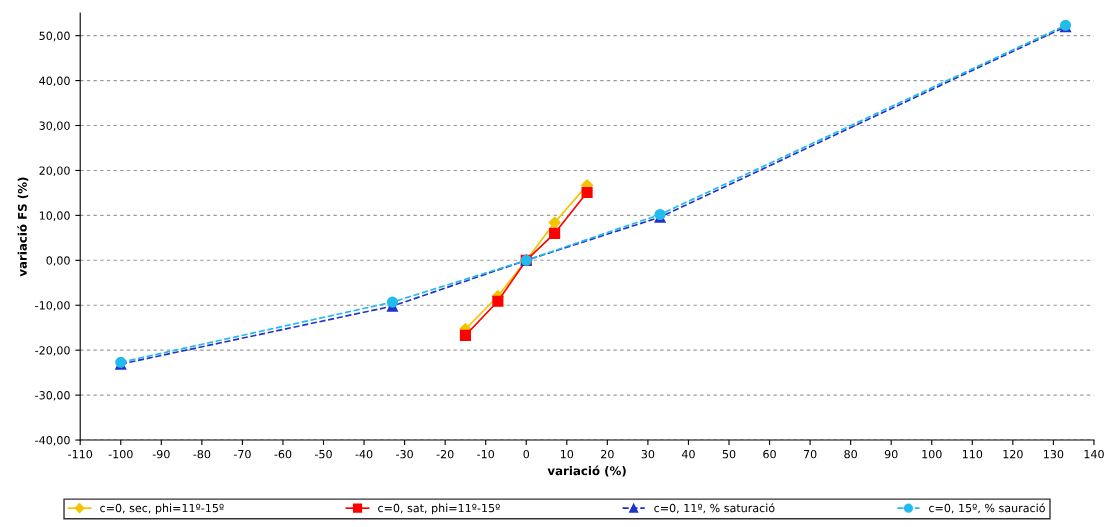 This screenshot has height=527, width=1114. What do you see at coordinates (932, 454) in the screenshot?
I see `x-tick-label: 100` at bounding box center [932, 454].